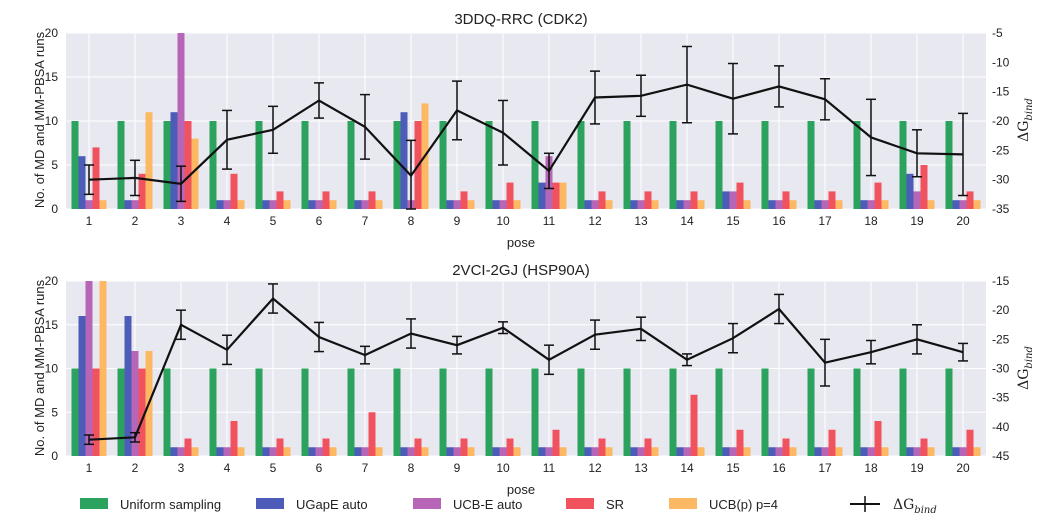 This screenshot has height=517, width=1042. Describe the element at coordinates (903, 505) in the screenshot. I see `legend-label-base: ΔG` at that location.